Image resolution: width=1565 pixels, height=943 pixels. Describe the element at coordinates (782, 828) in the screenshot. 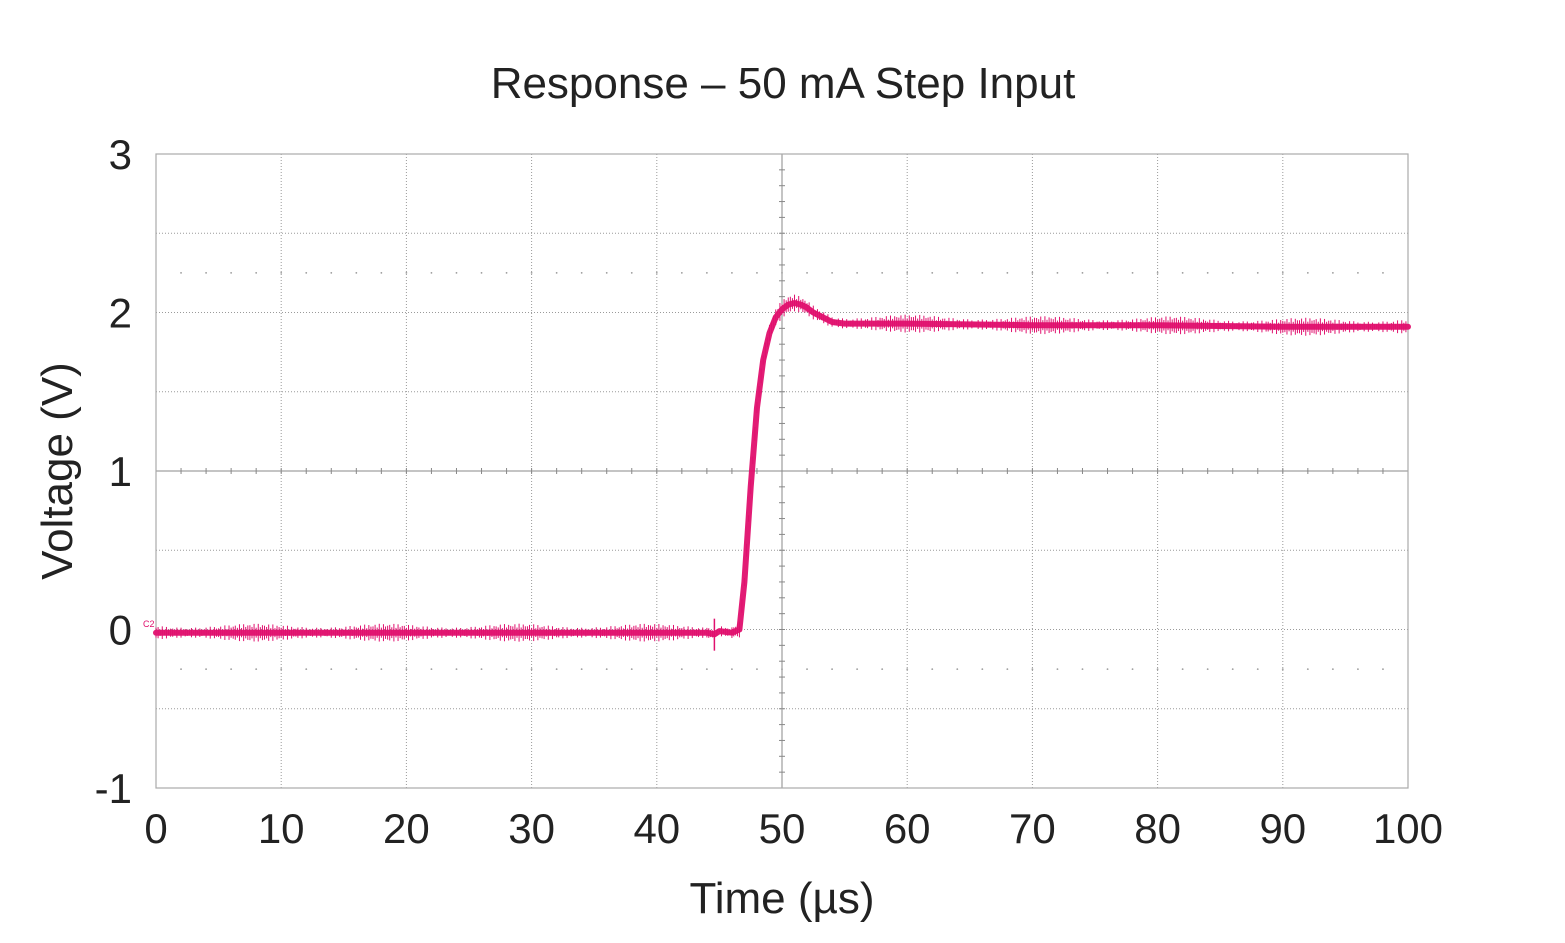

I see `x-tick-label: 50` at that location.